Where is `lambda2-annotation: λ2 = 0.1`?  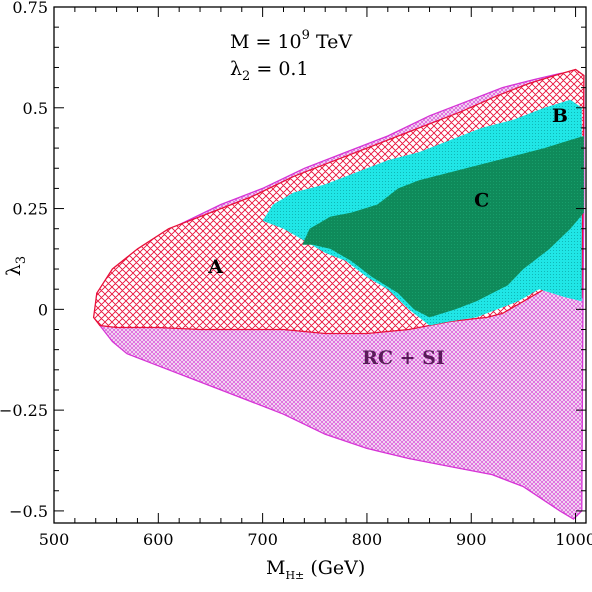
lambda2-annotation: λ2 = 0.1 is located at coordinates (269, 71).